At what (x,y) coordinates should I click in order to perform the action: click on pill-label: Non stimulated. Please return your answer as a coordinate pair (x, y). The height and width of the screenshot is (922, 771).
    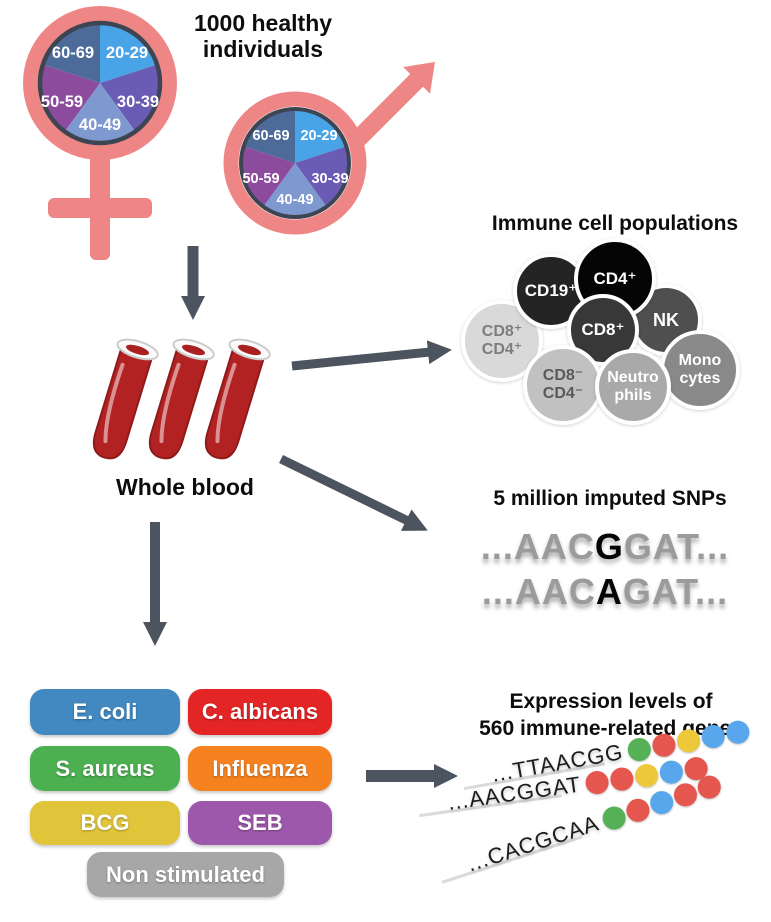
    Looking at the image, I should click on (185, 874).